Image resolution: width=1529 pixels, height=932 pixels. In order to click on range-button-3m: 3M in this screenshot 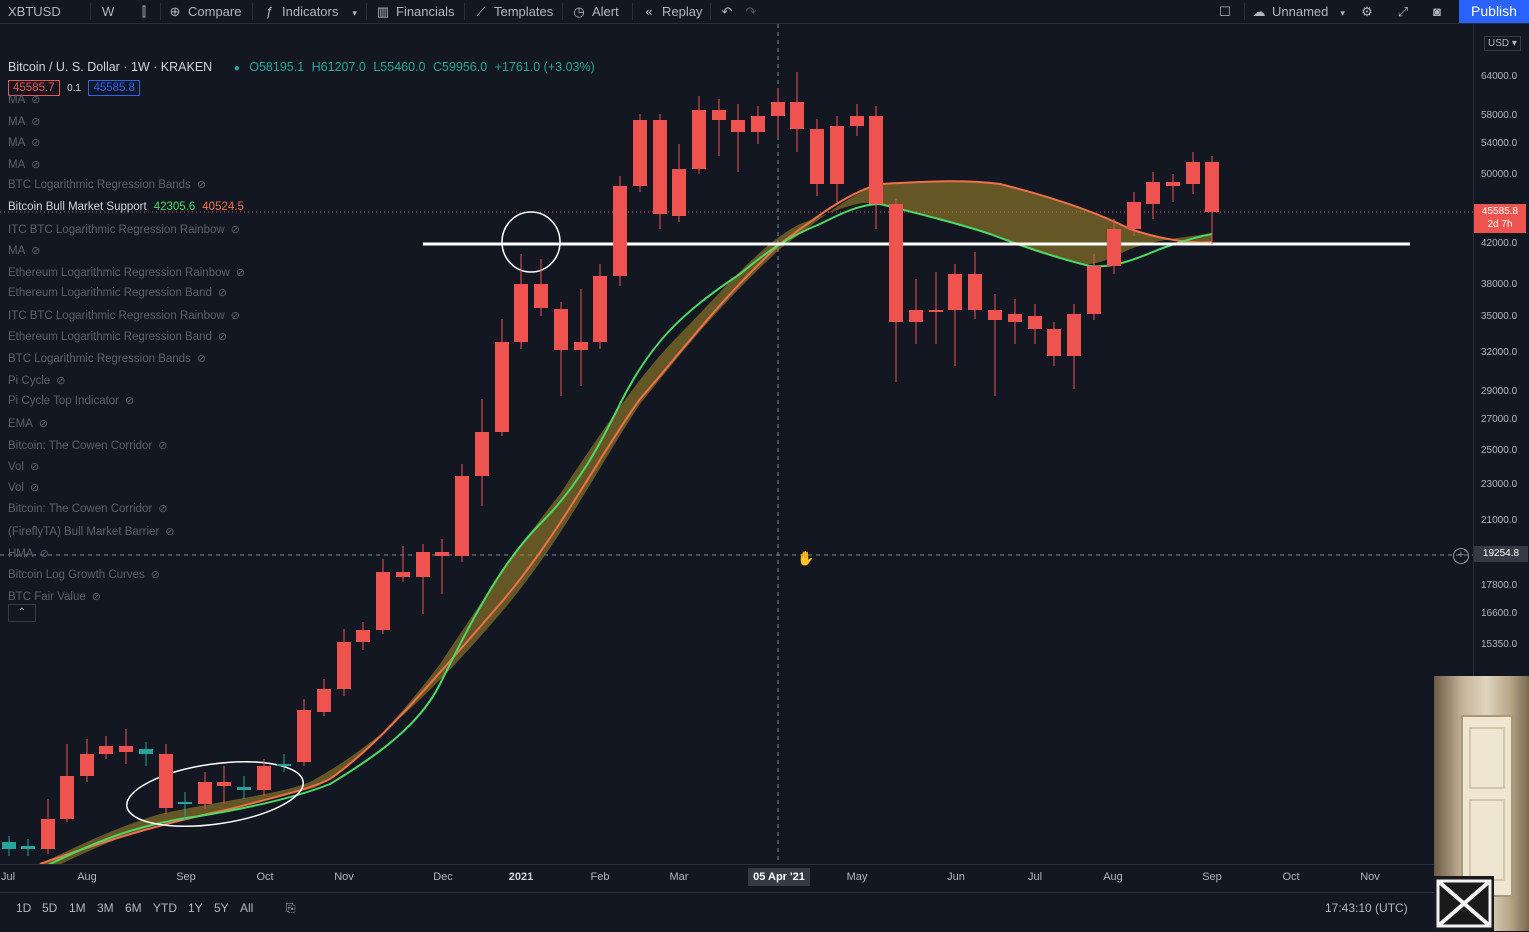, I will do `click(105, 908)`.